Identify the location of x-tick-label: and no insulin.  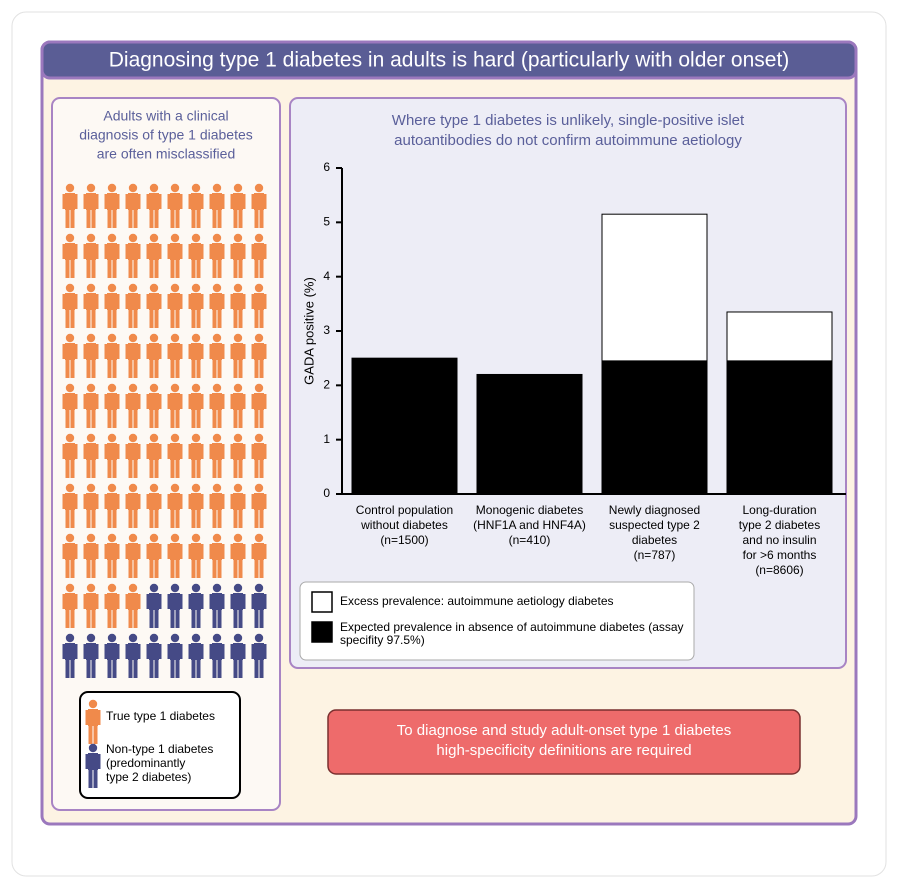
(779, 540).